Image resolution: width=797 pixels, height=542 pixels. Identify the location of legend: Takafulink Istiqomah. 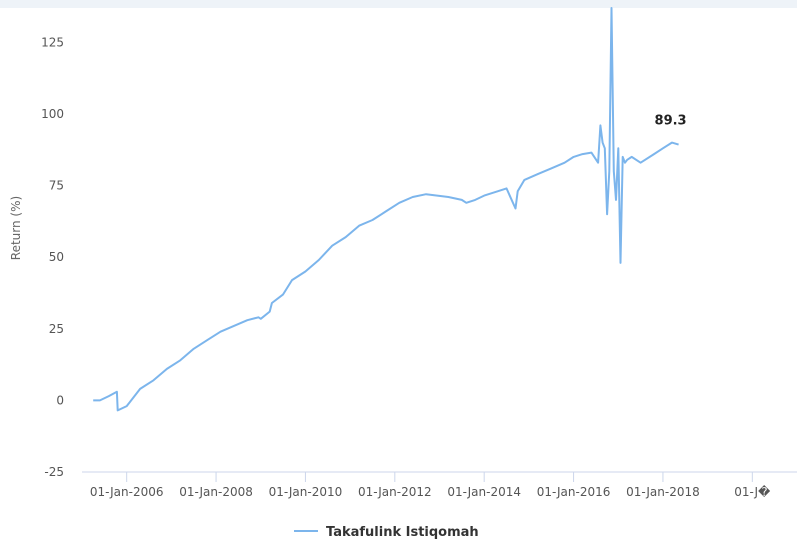
(386, 532).